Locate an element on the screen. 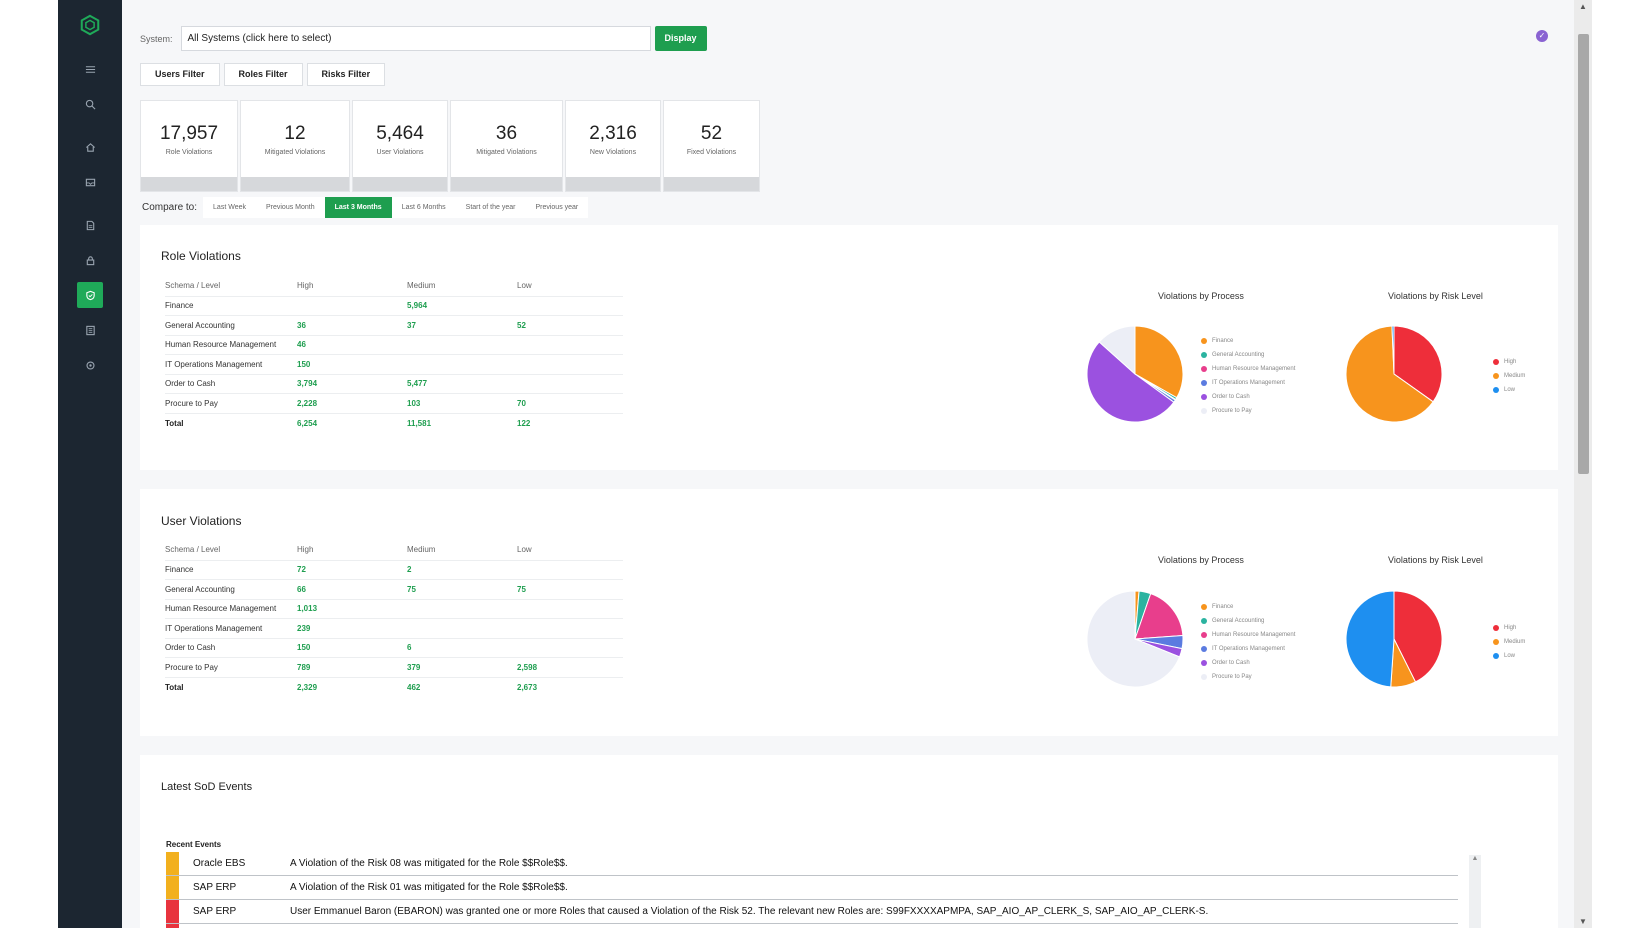  value-cell: 2,598 is located at coordinates (570, 667).